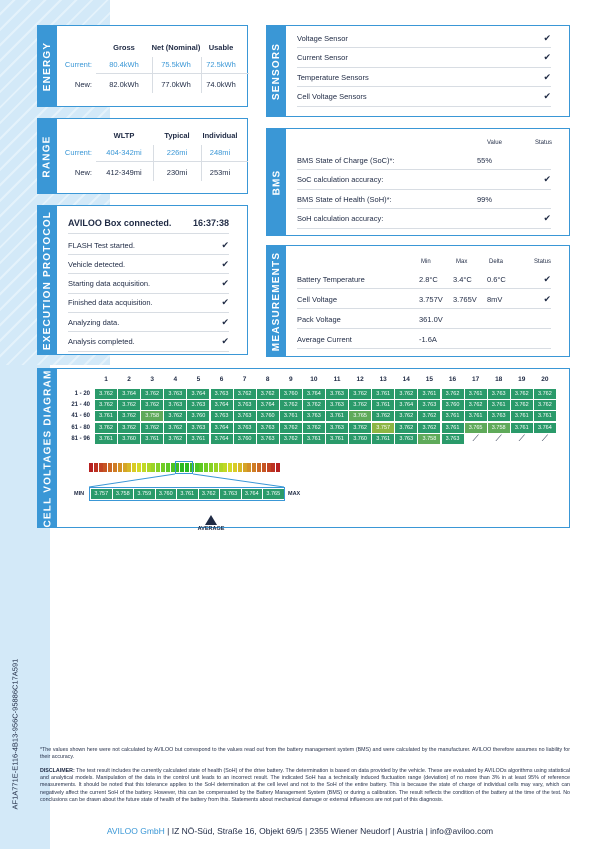 The height and width of the screenshot is (849, 600). What do you see at coordinates (135, 831) in the screenshot?
I see `company-name: AVILOO GmbH` at bounding box center [135, 831].